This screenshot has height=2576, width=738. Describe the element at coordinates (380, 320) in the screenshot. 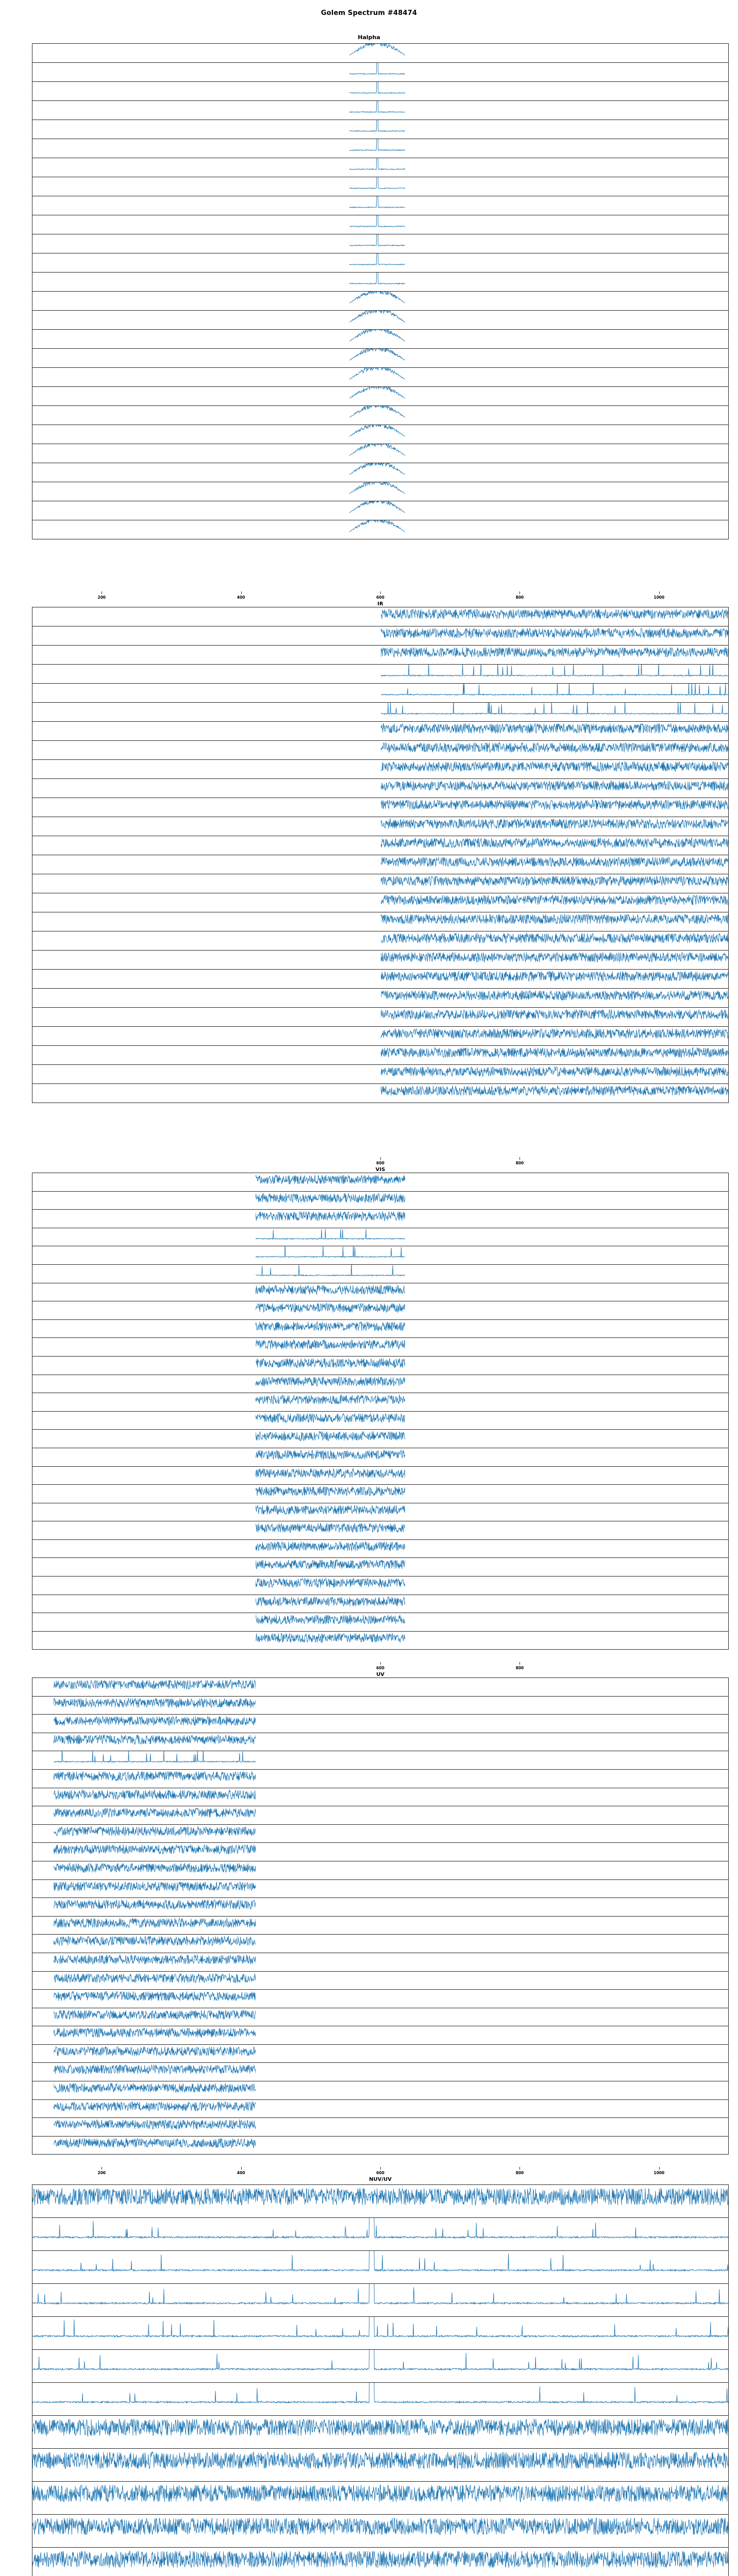

I see `spectrum-subplot: 5000-` at that location.